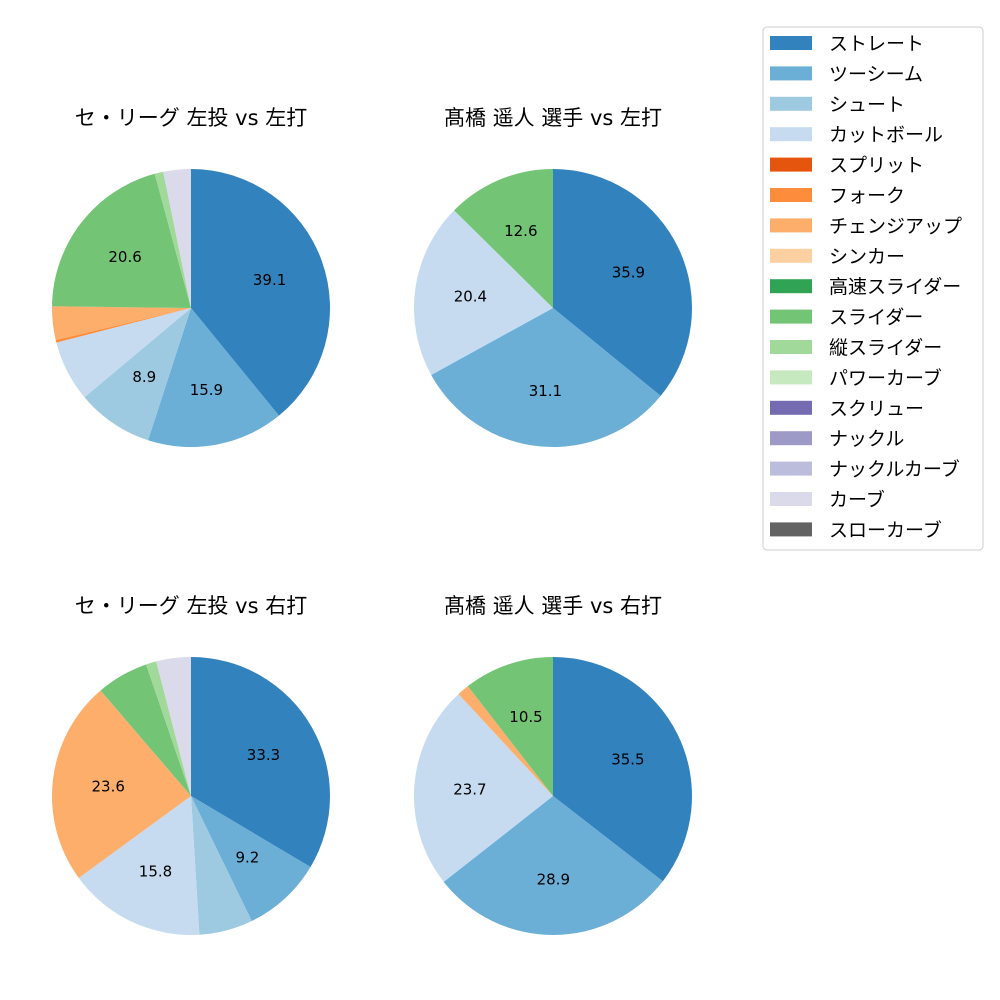 The height and width of the screenshot is (1000, 1000). Describe the element at coordinates (155, 872) in the screenshot. I see `slice-data-label: 15.8` at that location.